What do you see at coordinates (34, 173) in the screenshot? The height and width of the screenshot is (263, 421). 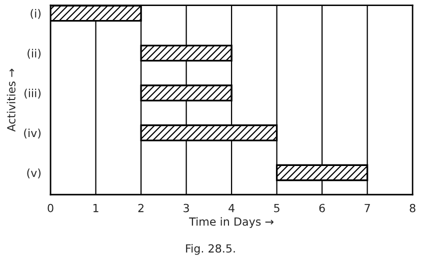 I see `y-tick-label: (v)` at bounding box center [34, 173].